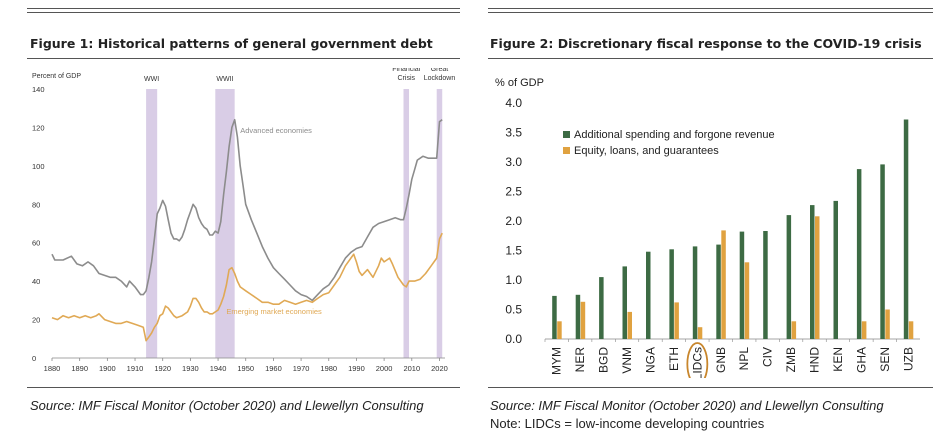  What do you see at coordinates (700, 333) in the screenshot?
I see `figure2-bar-LIDCs-s1` at bounding box center [700, 333].